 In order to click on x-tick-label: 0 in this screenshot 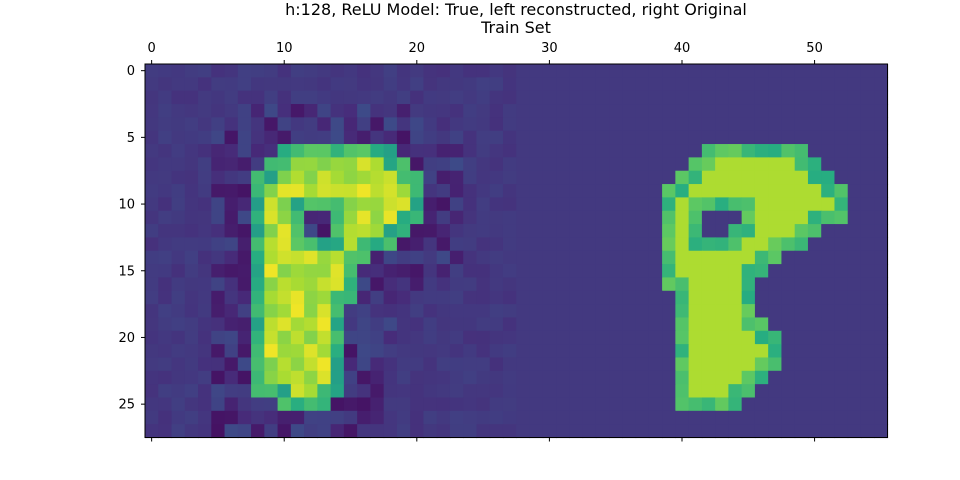, I will do `click(151, 48)`.